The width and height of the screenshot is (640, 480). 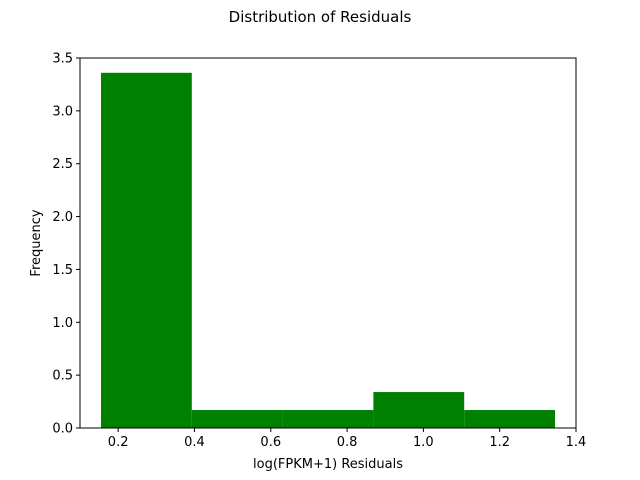 What do you see at coordinates (62, 376) in the screenshot?
I see `y-tick-label: 0.5` at bounding box center [62, 376].